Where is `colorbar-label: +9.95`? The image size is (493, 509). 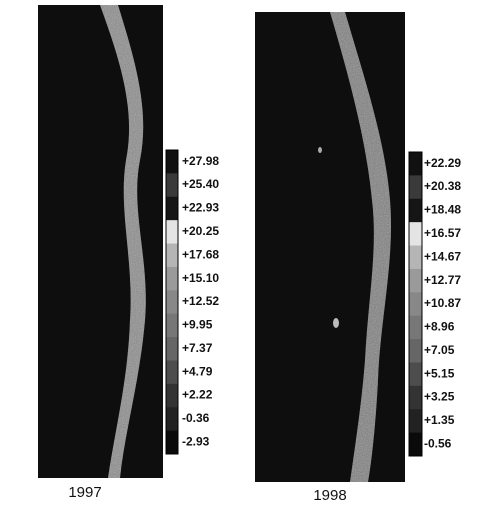 colorbar-label: +9.95 is located at coordinates (197, 325).